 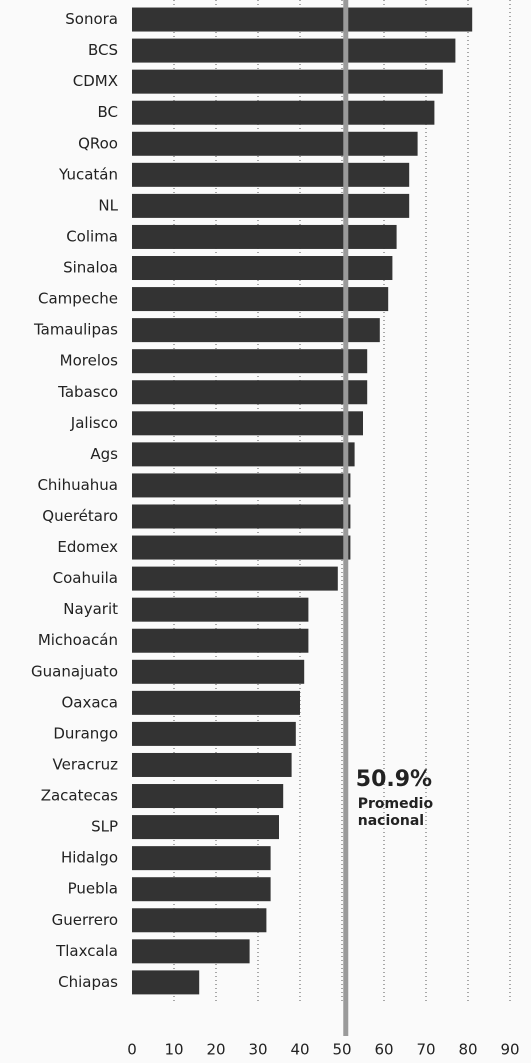 What do you see at coordinates (89, 702) in the screenshot?
I see `y-tick-label: Oaxaca` at bounding box center [89, 702].